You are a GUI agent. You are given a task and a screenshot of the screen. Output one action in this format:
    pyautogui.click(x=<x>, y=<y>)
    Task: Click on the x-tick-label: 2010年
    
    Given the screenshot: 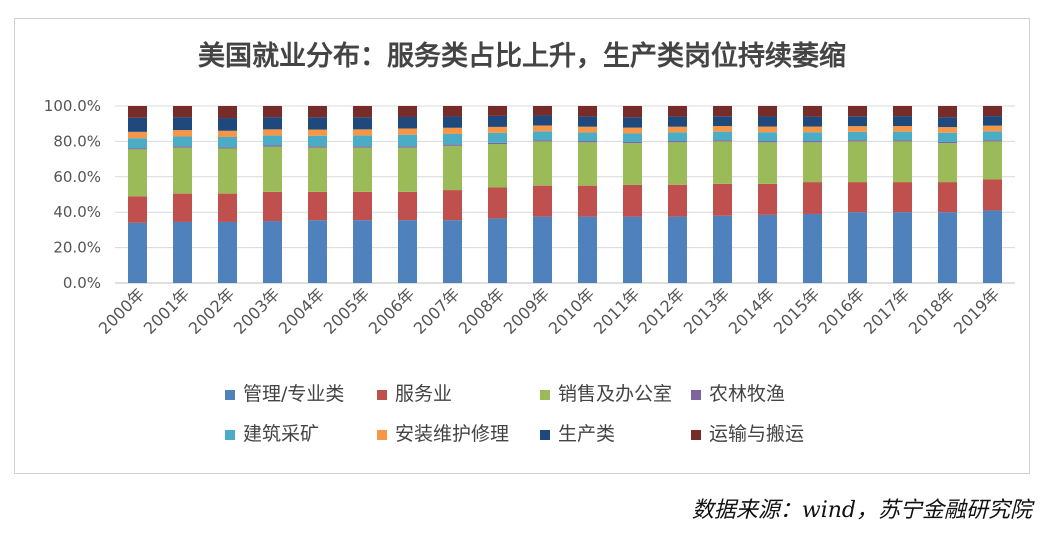 What is the action you would take?
    pyautogui.click(x=572, y=311)
    